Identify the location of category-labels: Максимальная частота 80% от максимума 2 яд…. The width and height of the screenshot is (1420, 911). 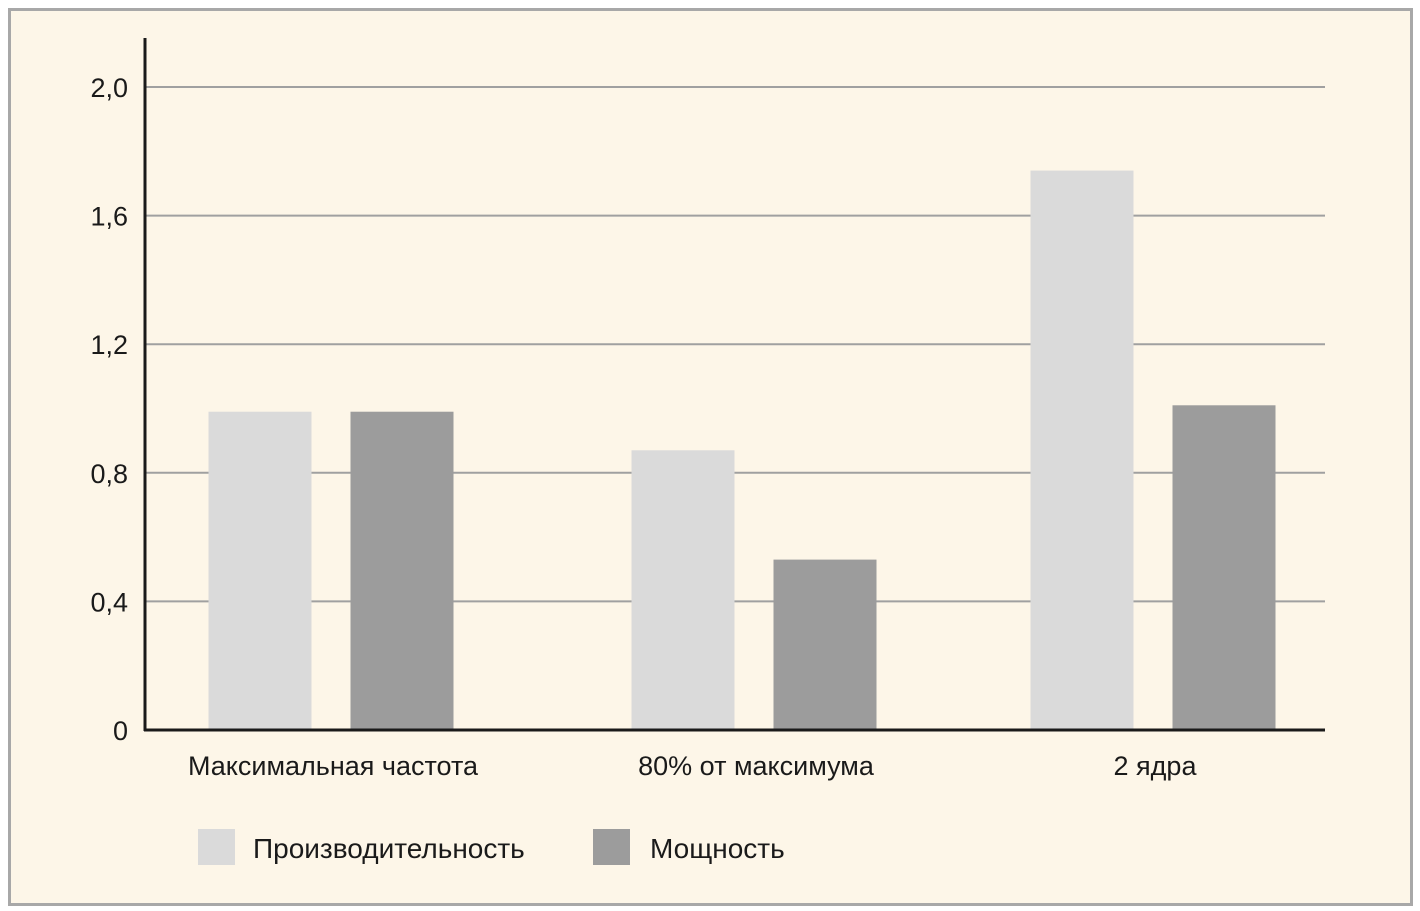
(692, 766).